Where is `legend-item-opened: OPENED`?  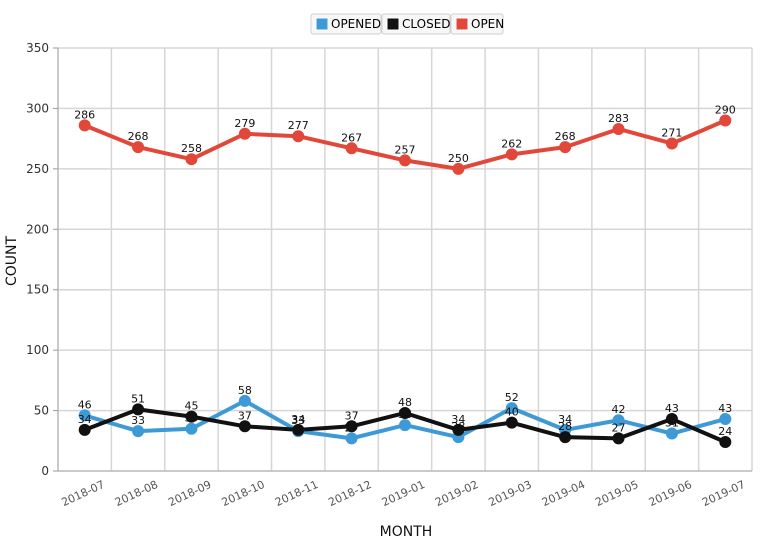
legend-item-opened: OPENED is located at coordinates (346, 24).